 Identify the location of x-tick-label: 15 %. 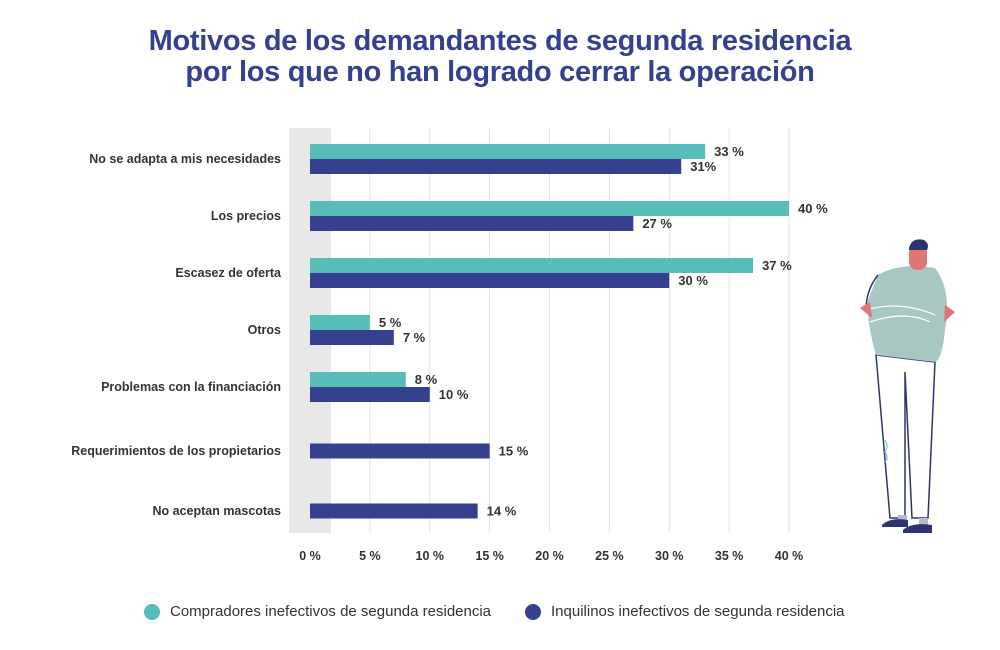
(489, 556).